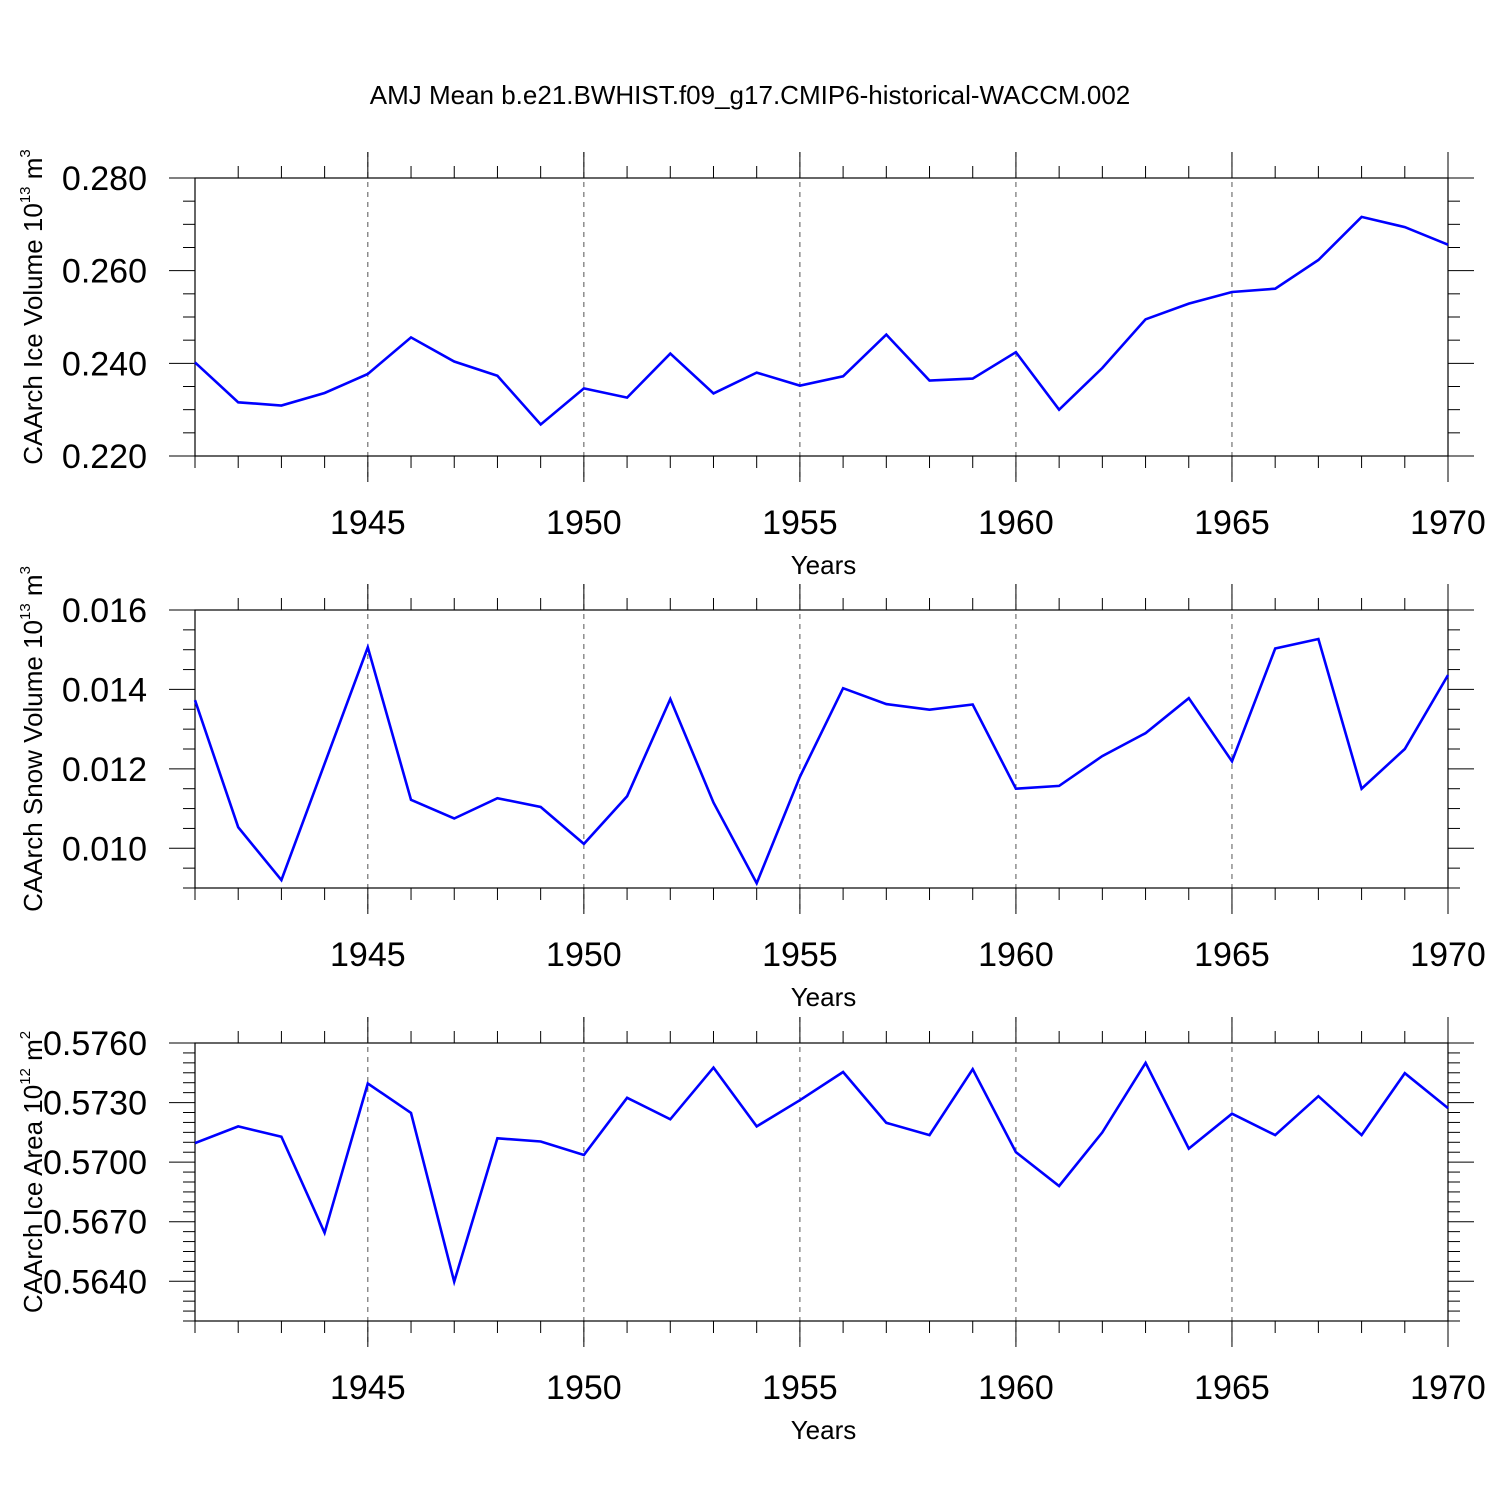  I want to click on y-tick-label: 0.5760, so click(95, 1044).